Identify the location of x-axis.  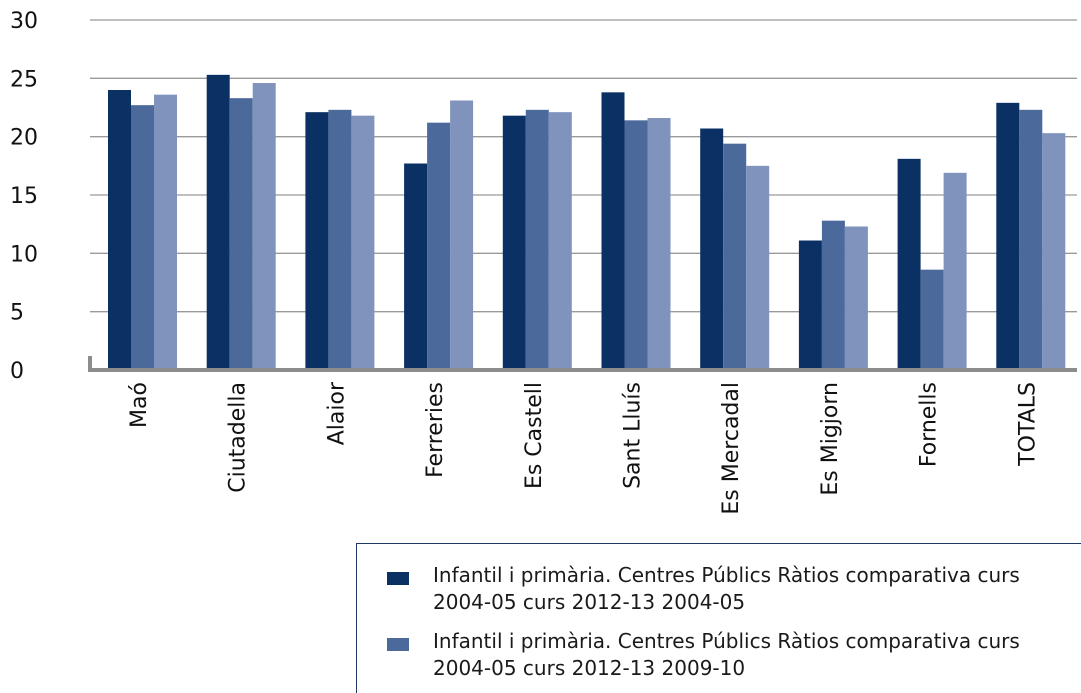
(582, 364).